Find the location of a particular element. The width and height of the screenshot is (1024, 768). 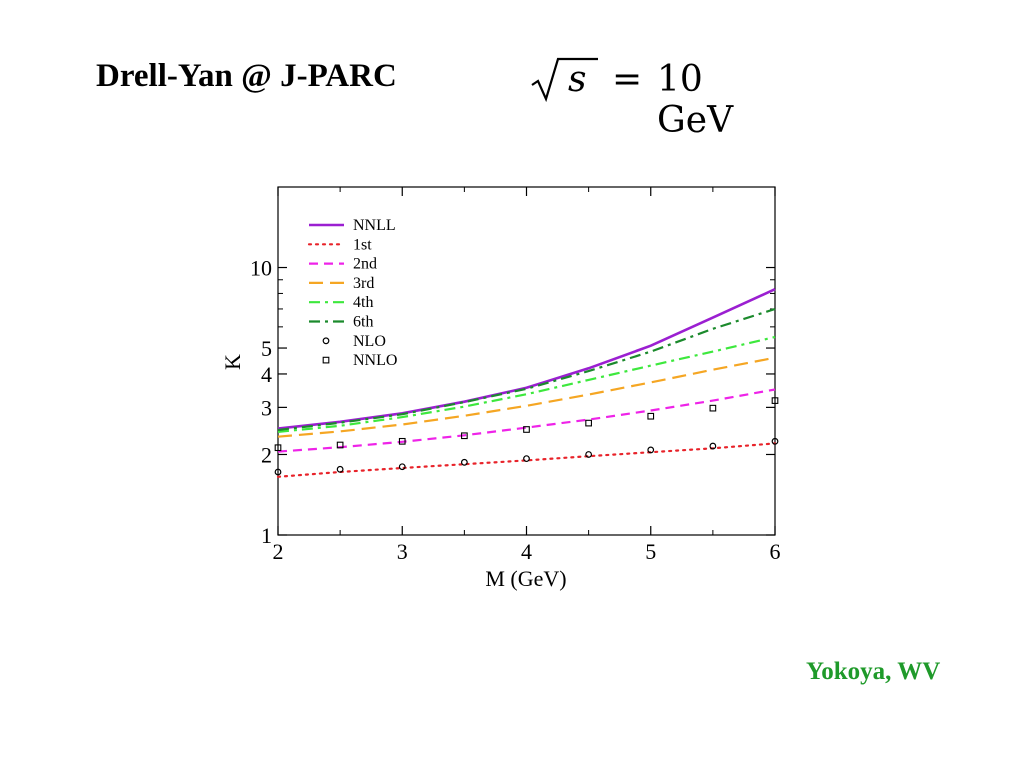

x-tick-label: 5 is located at coordinates (650, 551).